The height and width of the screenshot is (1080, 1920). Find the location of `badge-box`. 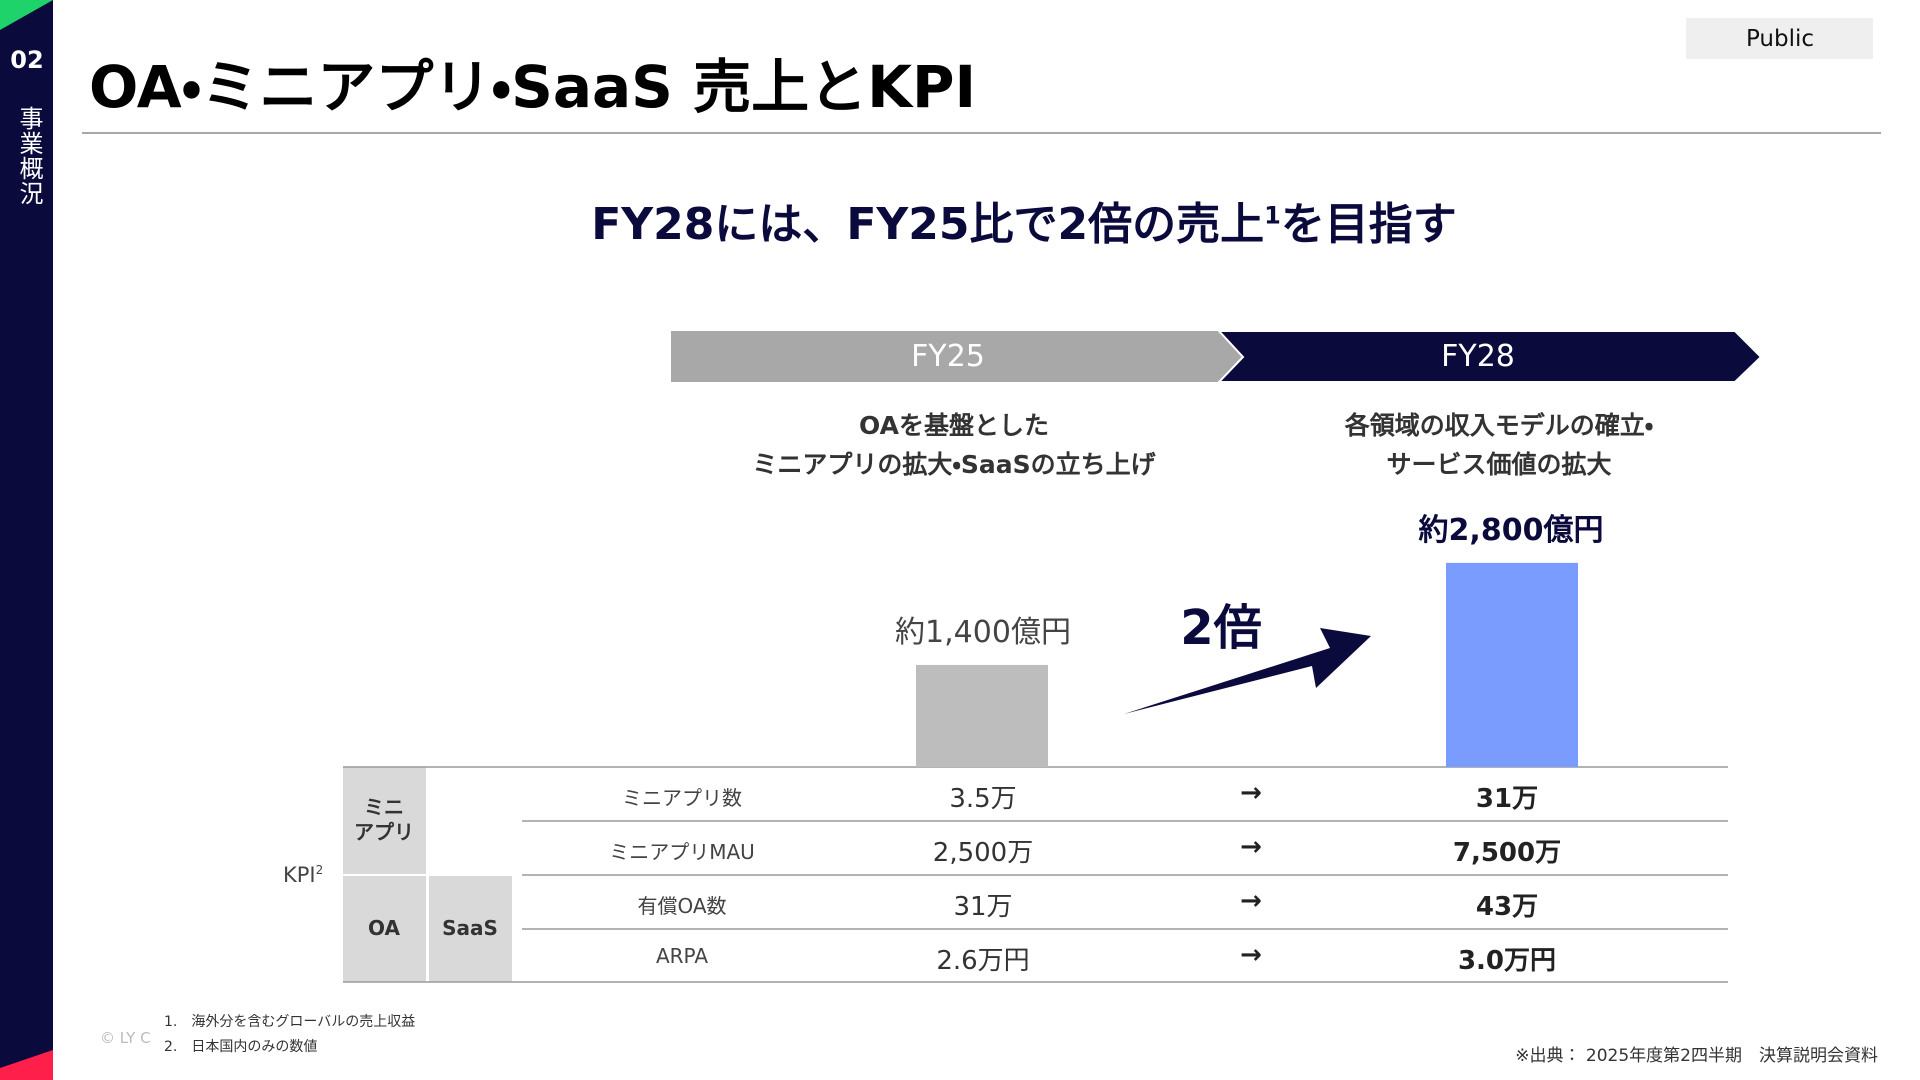

badge-box is located at coordinates (1779, 38).